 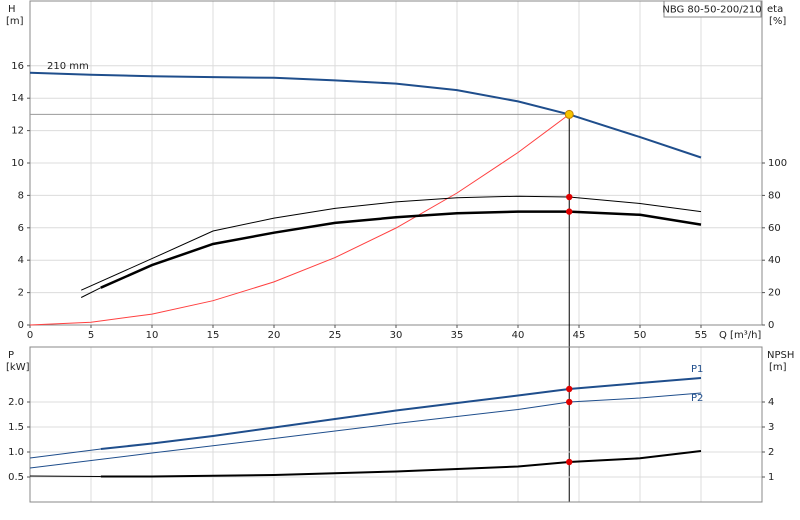 I want to click on x-axis-label: Q [m³/h], so click(x=740, y=335).